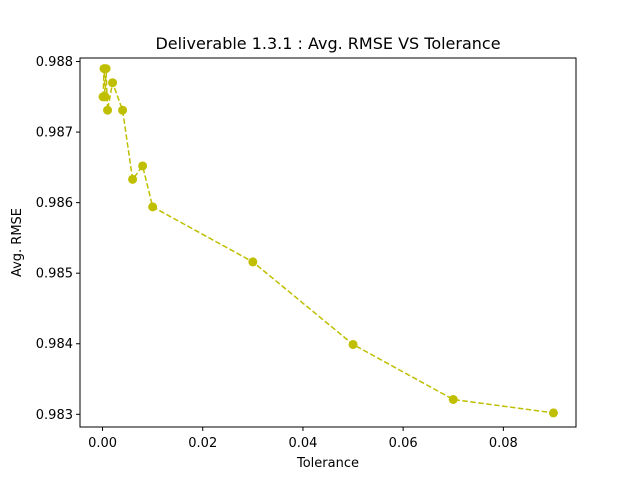  I want to click on y-tick-label: 0.983, so click(54, 415).